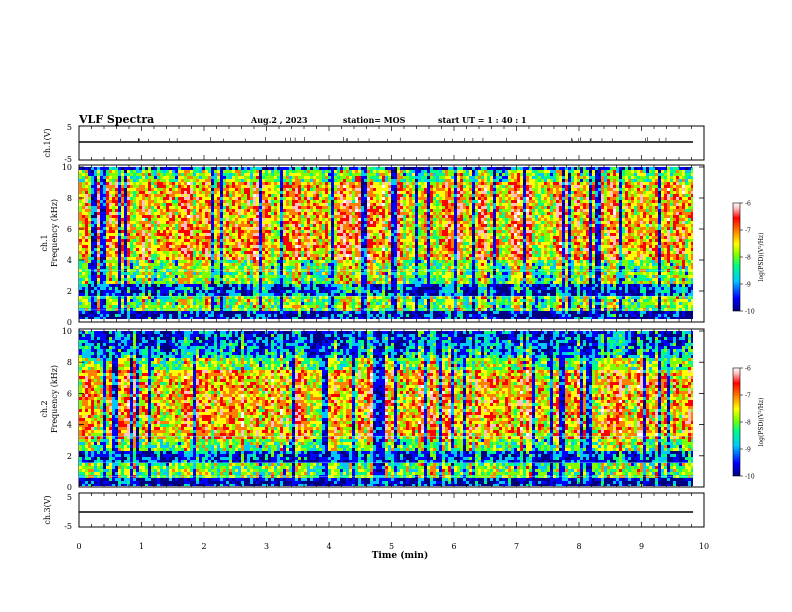 This screenshot has width=792, height=612. Describe the element at coordinates (393, 139) in the screenshot. I see `ch1-waveform-spikes` at that location.